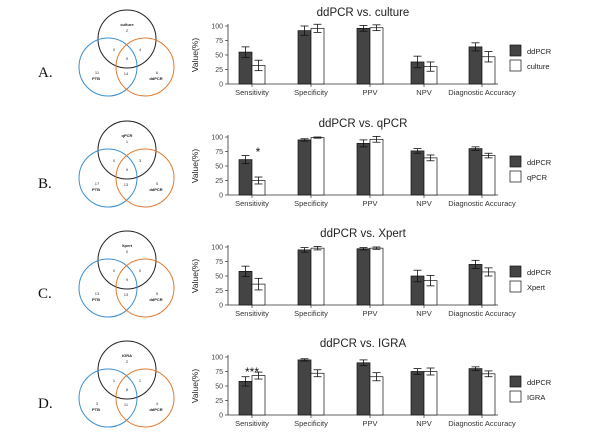 The width and height of the screenshot is (603, 446). I want to click on venn-count: 2, so click(127, 361).